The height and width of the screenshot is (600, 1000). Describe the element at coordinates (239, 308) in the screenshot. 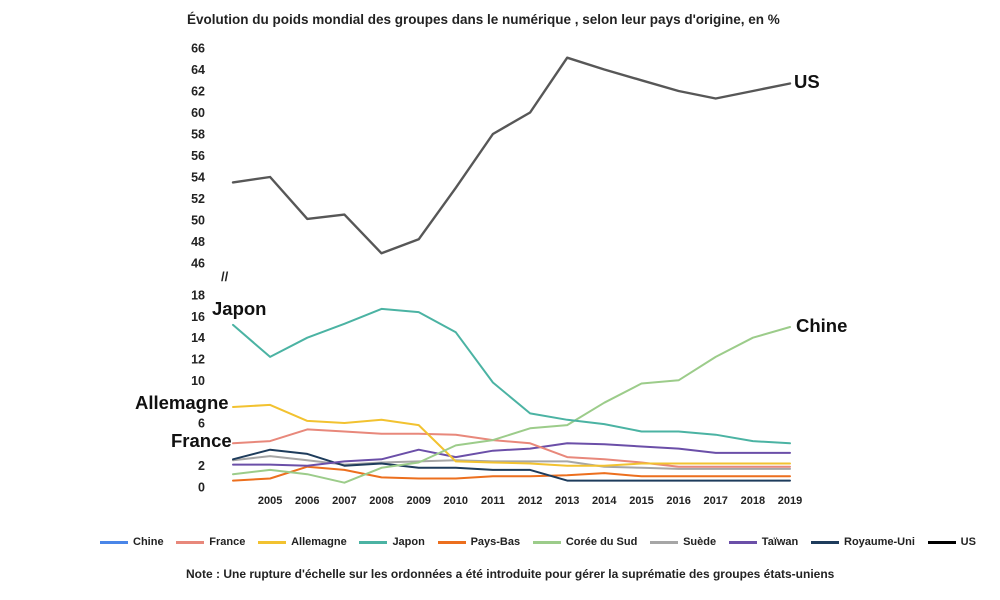

I see `annotation-label-japon: Japon` at that location.